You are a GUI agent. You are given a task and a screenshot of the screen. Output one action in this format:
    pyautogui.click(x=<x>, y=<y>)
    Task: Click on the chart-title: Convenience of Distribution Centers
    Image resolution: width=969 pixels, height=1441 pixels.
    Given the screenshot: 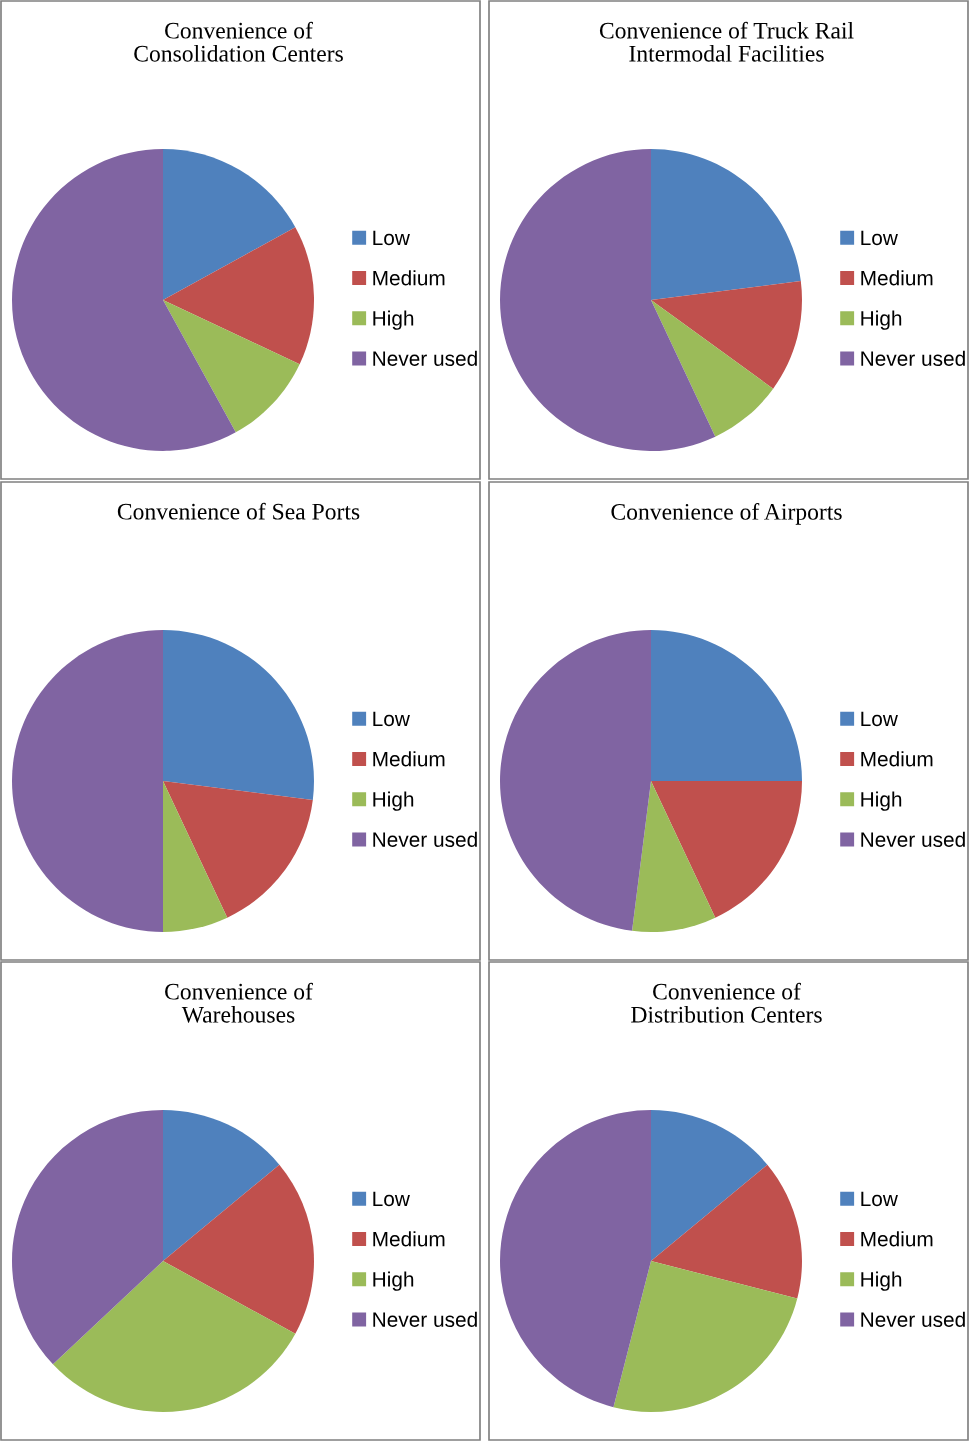 What is the action you would take?
    pyautogui.click(x=726, y=1002)
    